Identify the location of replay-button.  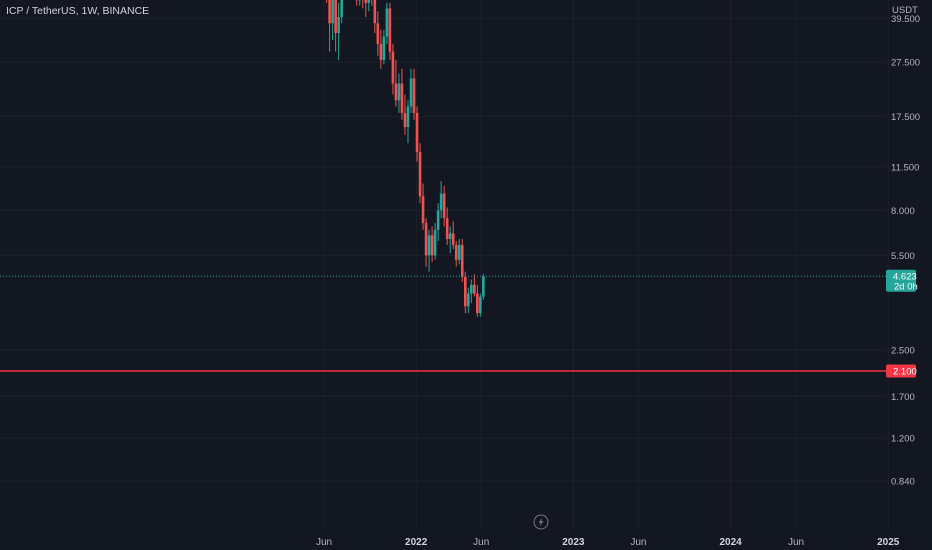
(541, 522).